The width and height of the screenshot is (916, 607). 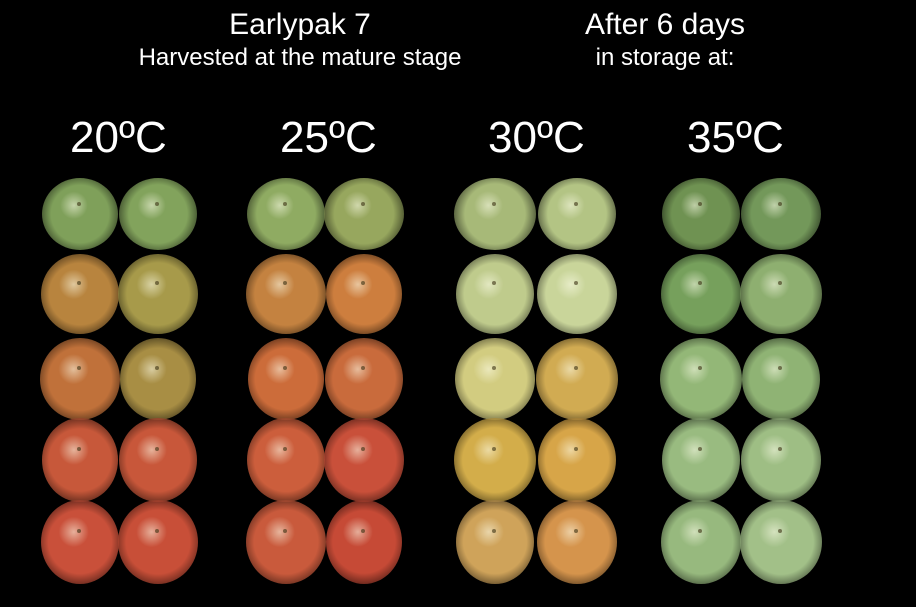 What do you see at coordinates (701, 542) in the screenshot?
I see `tomato-35c-row5-col1` at bounding box center [701, 542].